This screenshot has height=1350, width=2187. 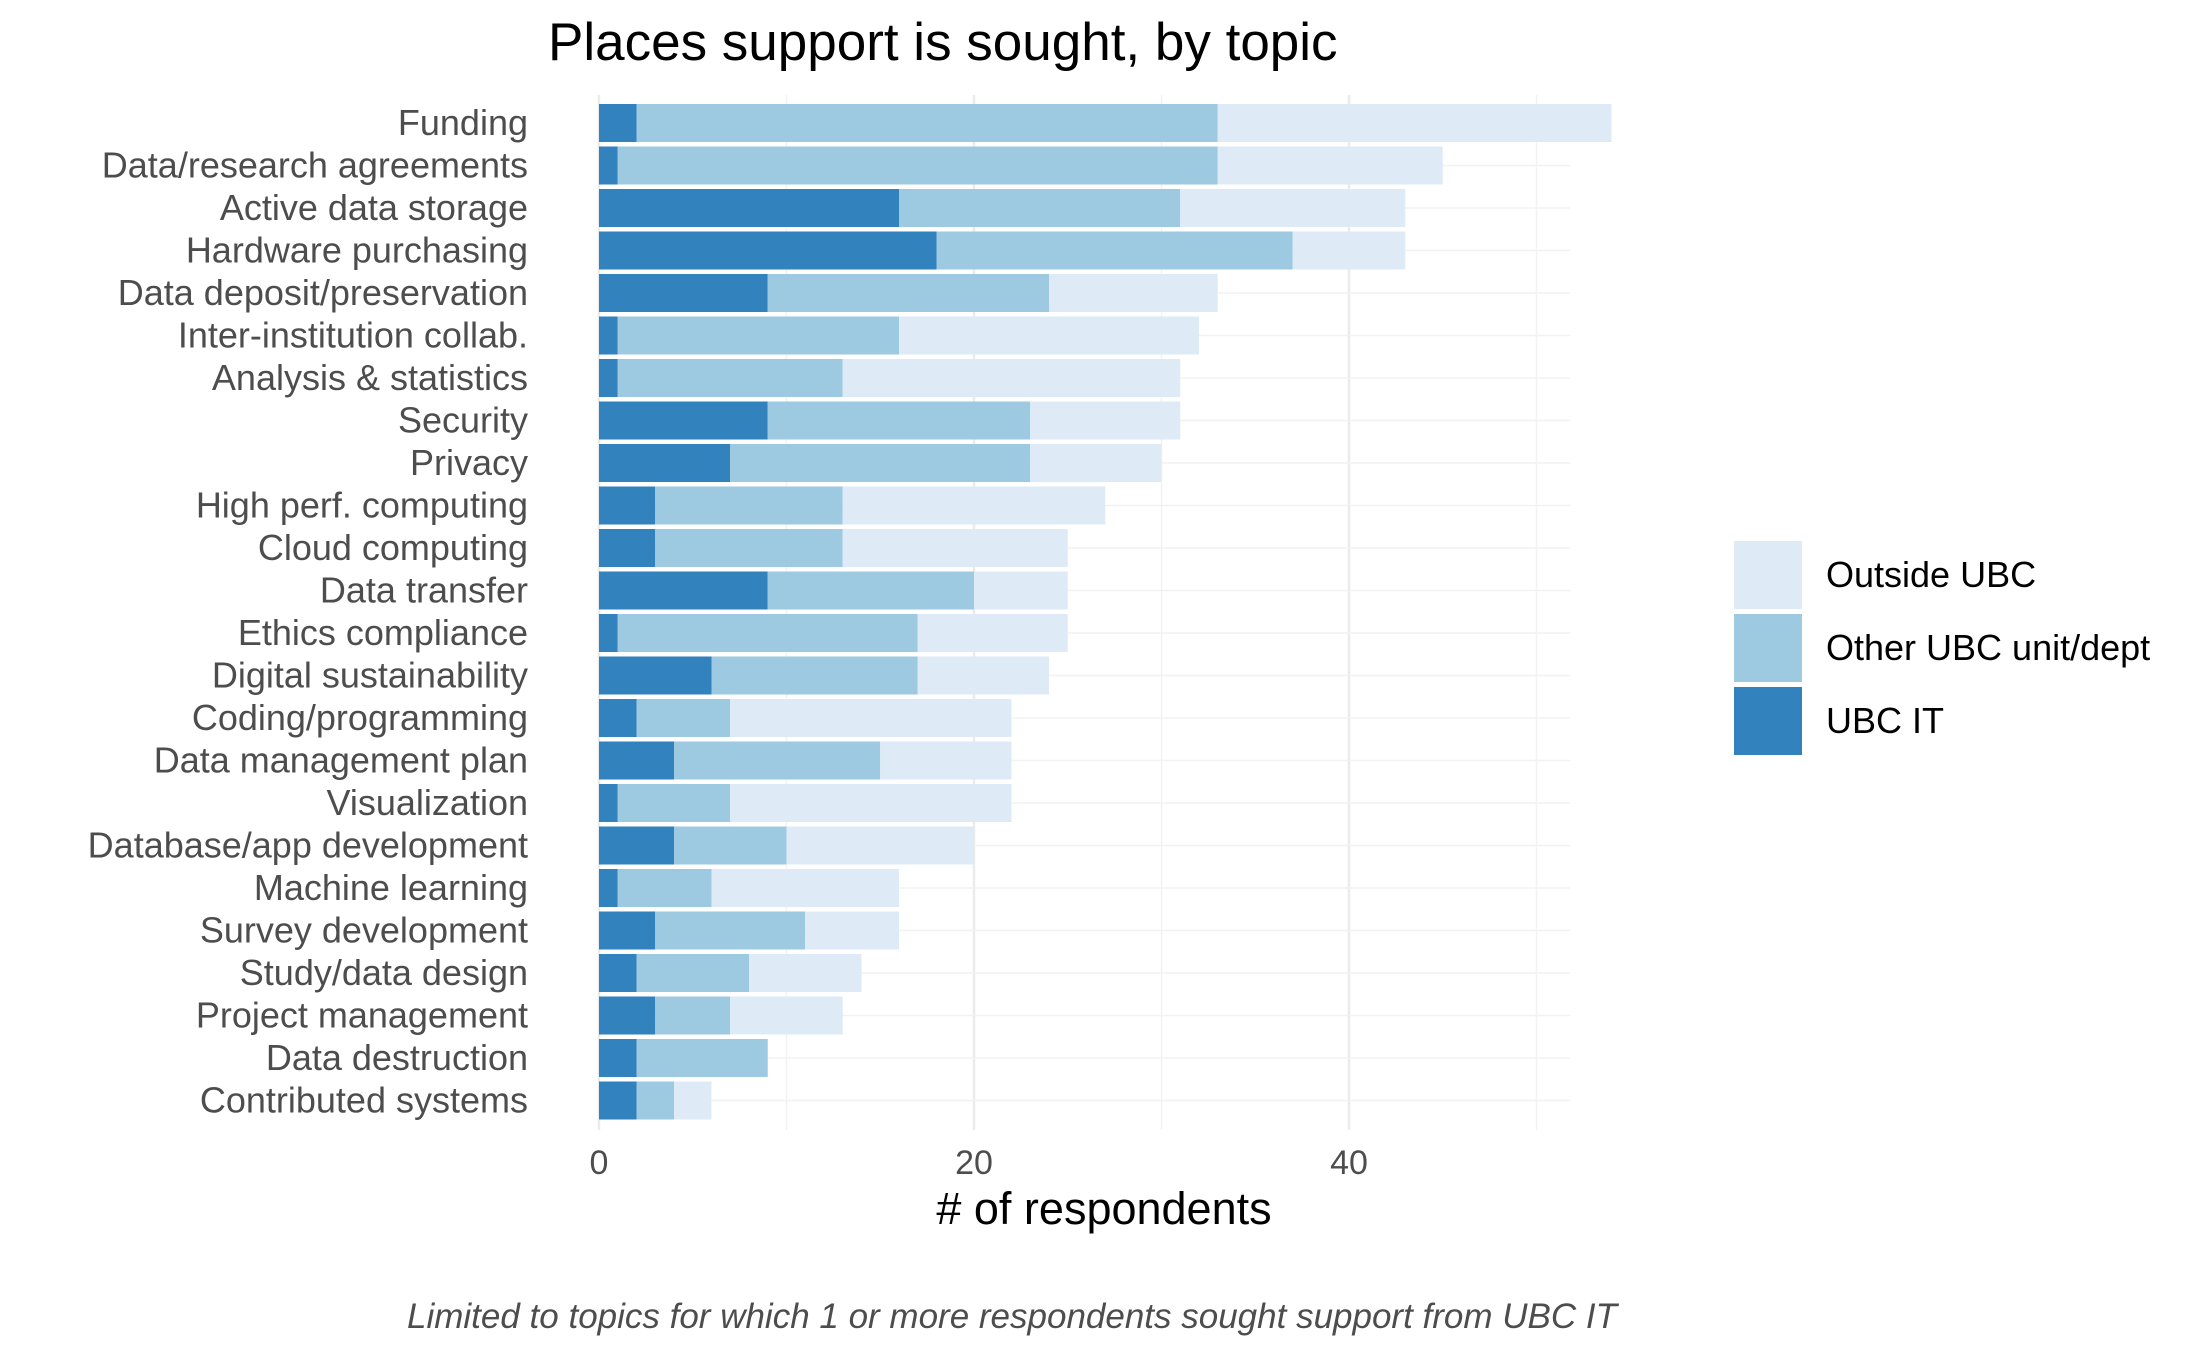 What do you see at coordinates (341, 760) in the screenshot?
I see `category-label: Data management plan` at bounding box center [341, 760].